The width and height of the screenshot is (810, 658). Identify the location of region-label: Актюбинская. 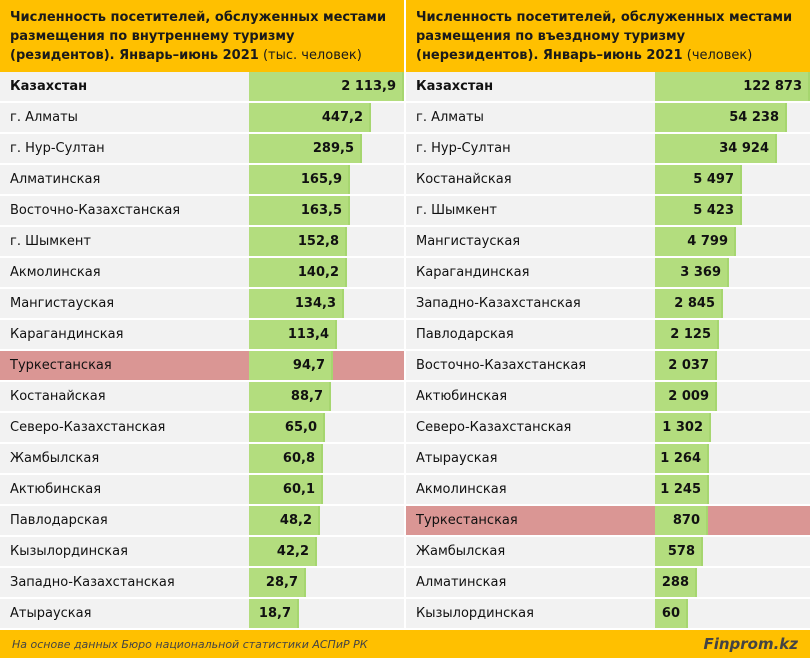
(462, 396).